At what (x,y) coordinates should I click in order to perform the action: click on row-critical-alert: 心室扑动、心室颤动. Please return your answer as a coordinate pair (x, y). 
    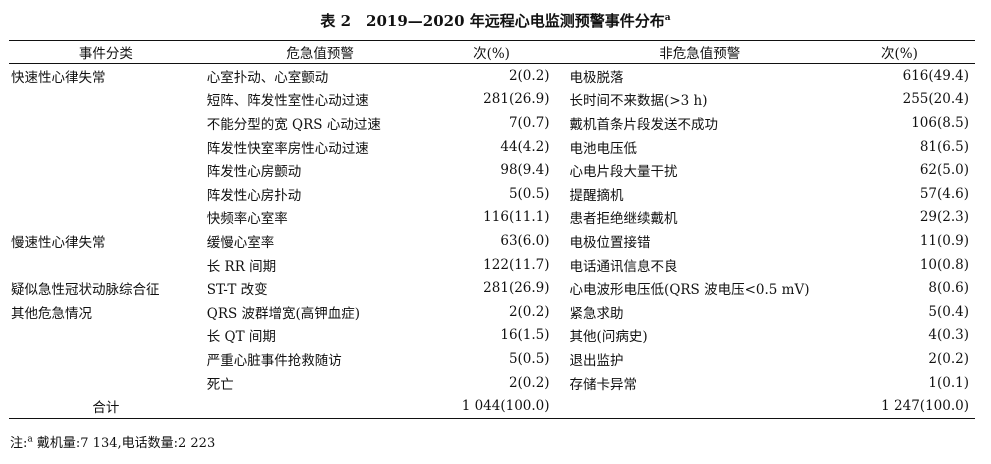
    Looking at the image, I should click on (267, 77).